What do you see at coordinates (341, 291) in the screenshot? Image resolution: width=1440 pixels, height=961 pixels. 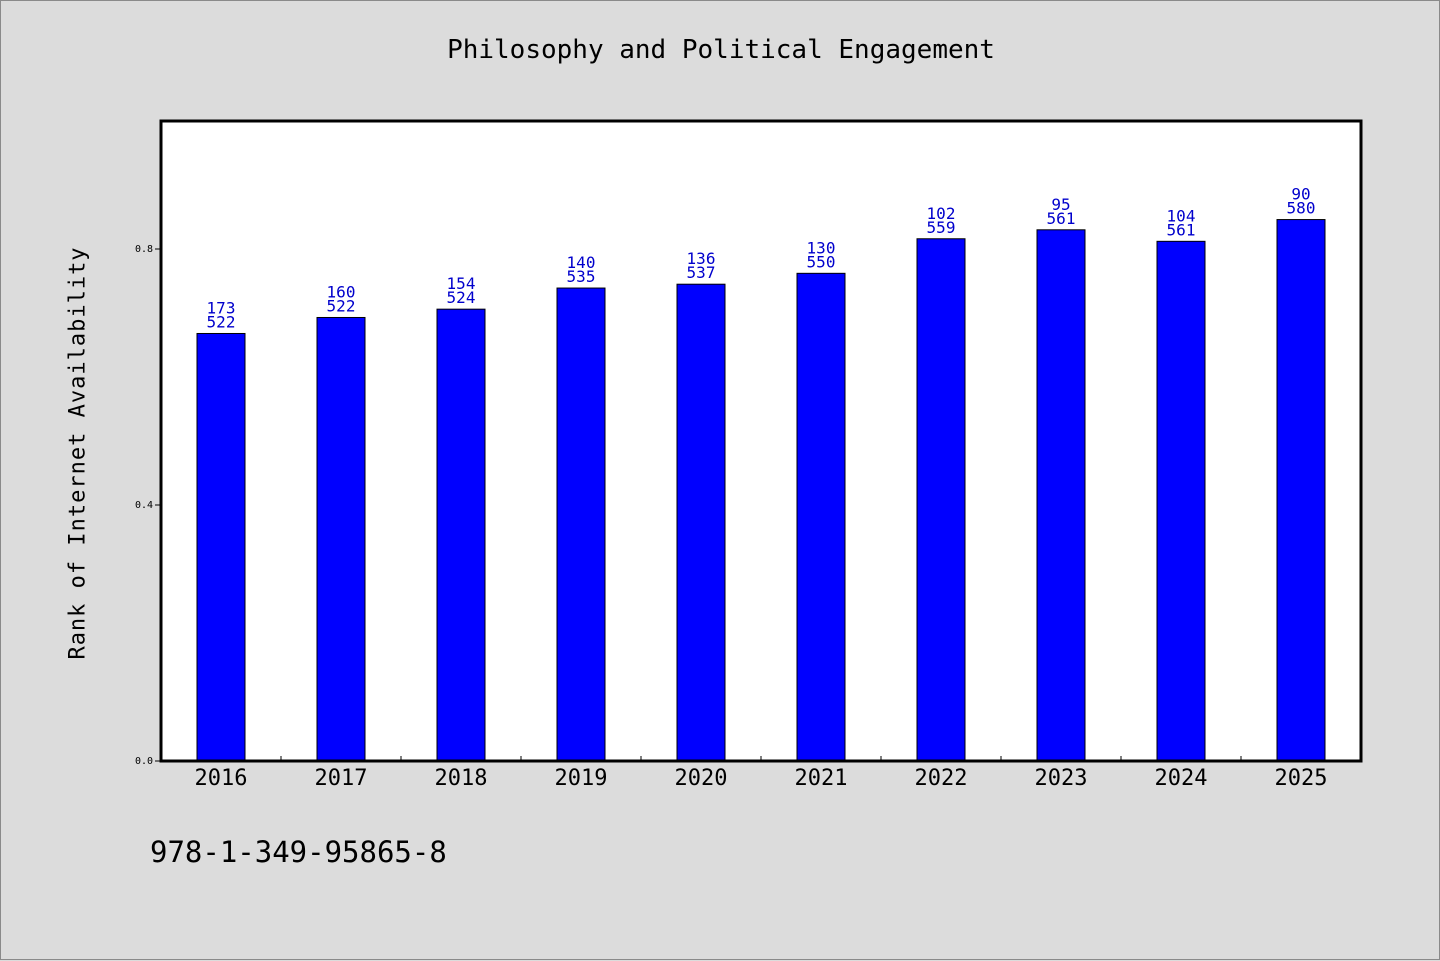 I see `bar-annotation-top: 160` at bounding box center [341, 291].